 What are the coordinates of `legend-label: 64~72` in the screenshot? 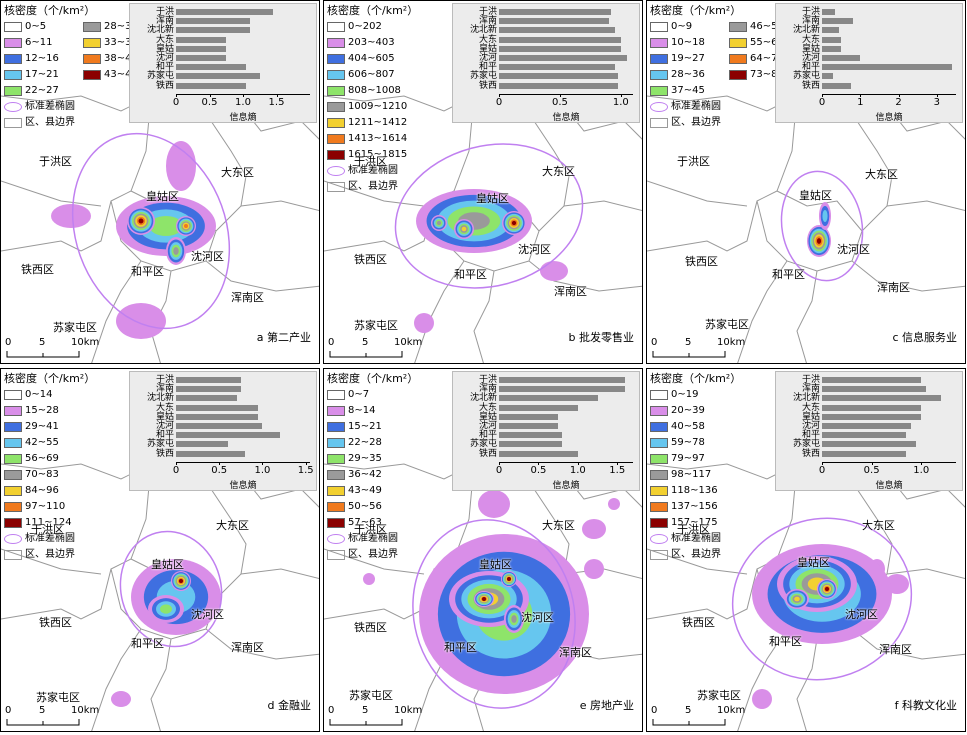 It's located at (767, 58).